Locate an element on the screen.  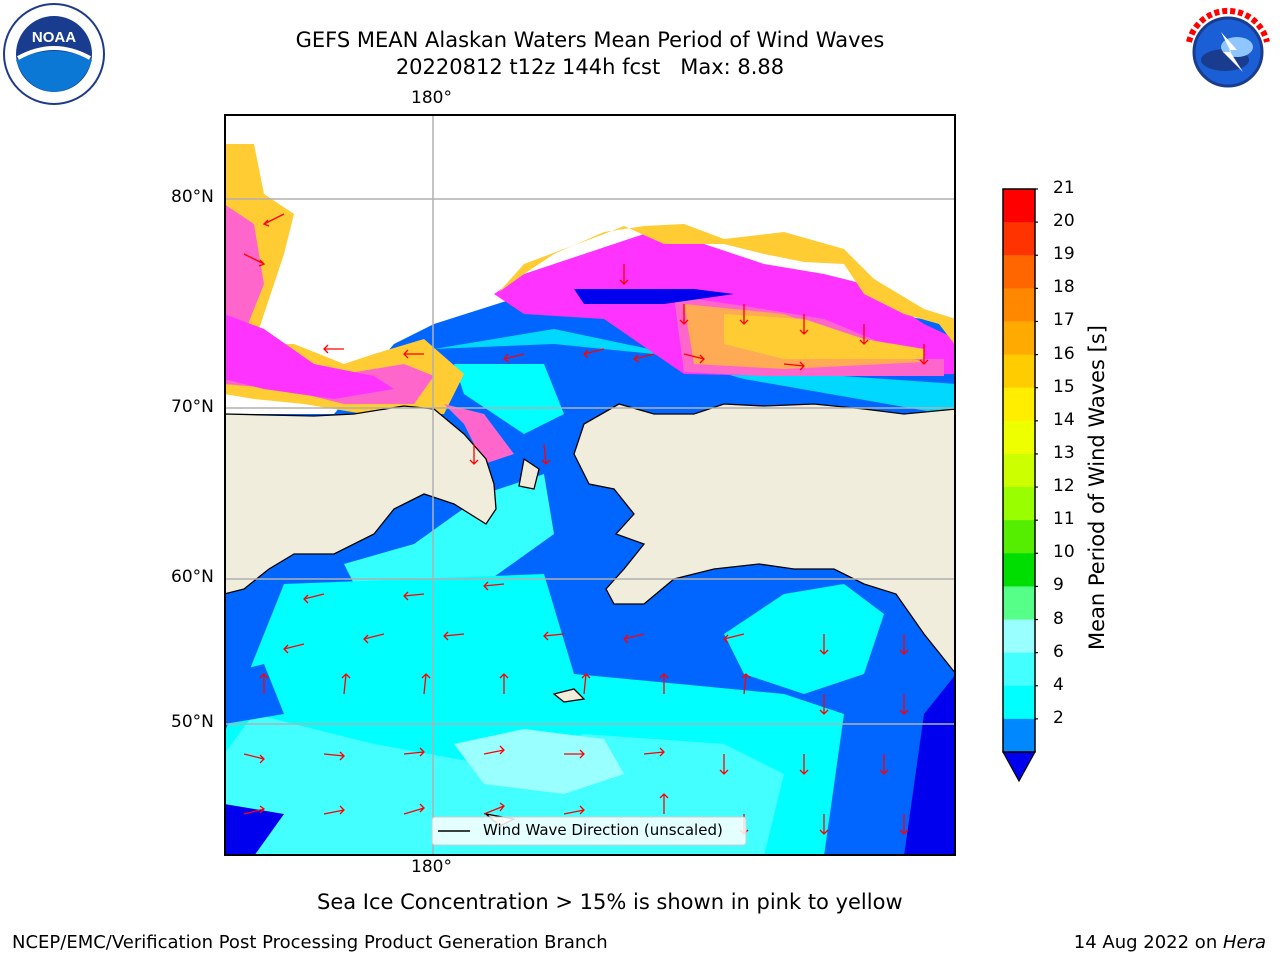
colorbar-under-arrow is located at coordinates (1019, 767).